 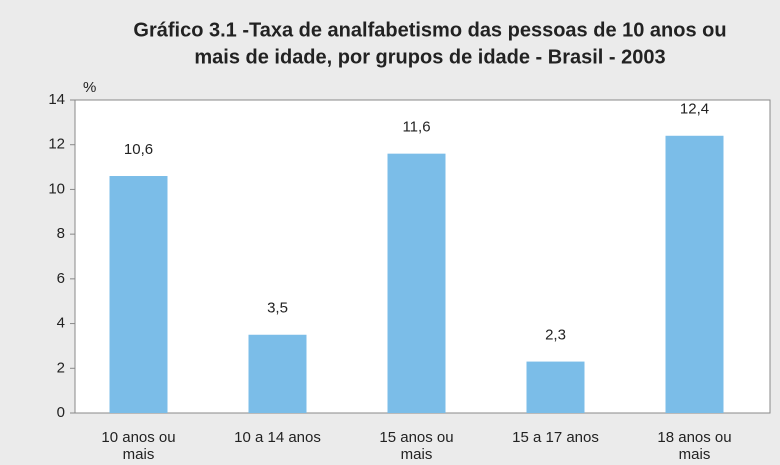 I want to click on x-tick-label: 15 a 17 anos, so click(x=555, y=437).